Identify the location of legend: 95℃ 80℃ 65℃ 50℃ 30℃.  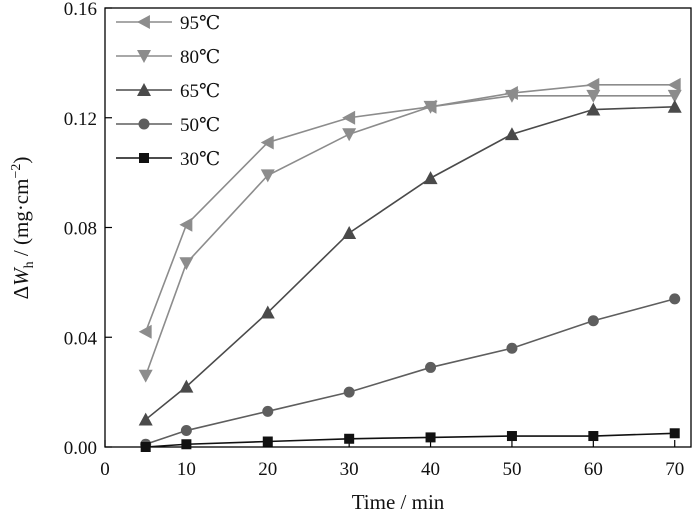
(168, 91).